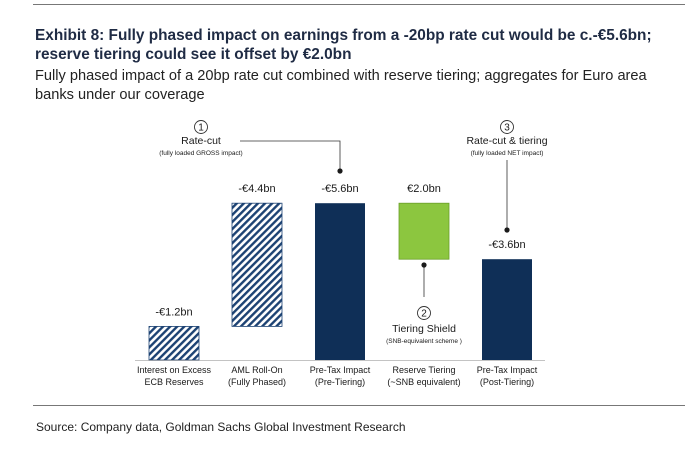 Image resolution: width=685 pixels, height=464 pixels. I want to click on annotation-marker-number-2: 2, so click(424, 314).